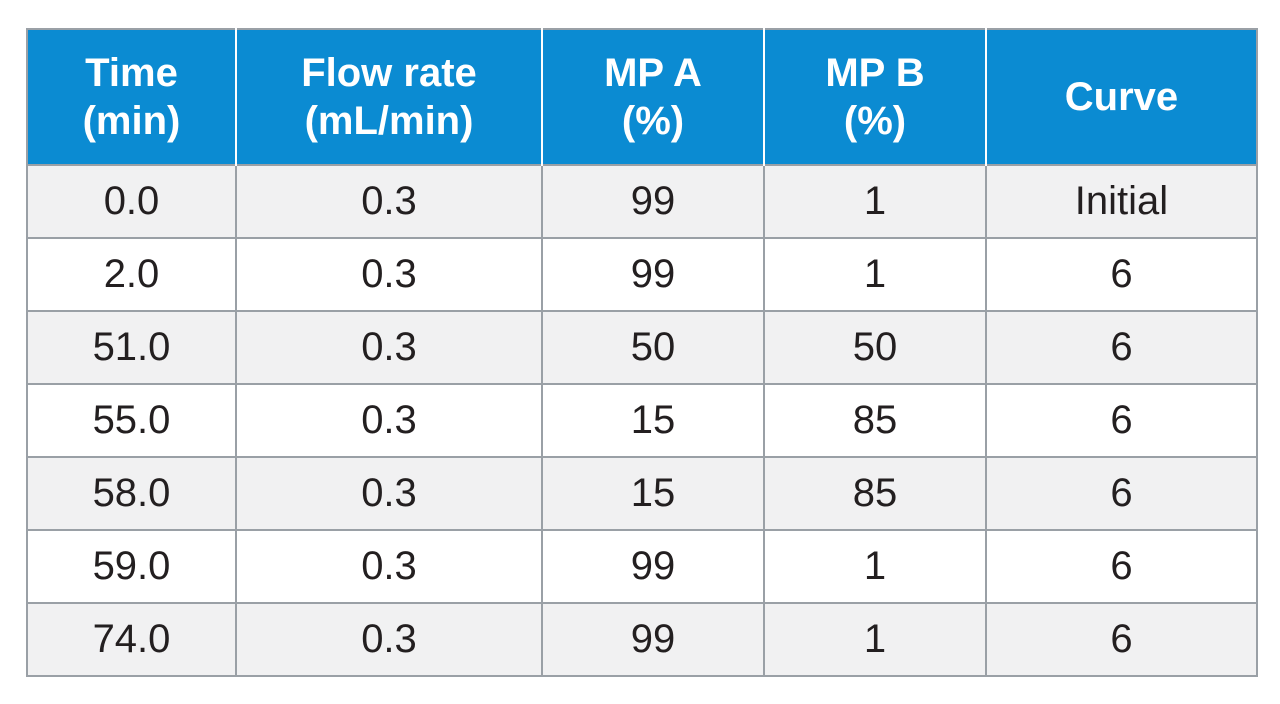 Image resolution: width=1280 pixels, height=704 pixels. I want to click on header-mp-a: MP A (%), so click(653, 96).